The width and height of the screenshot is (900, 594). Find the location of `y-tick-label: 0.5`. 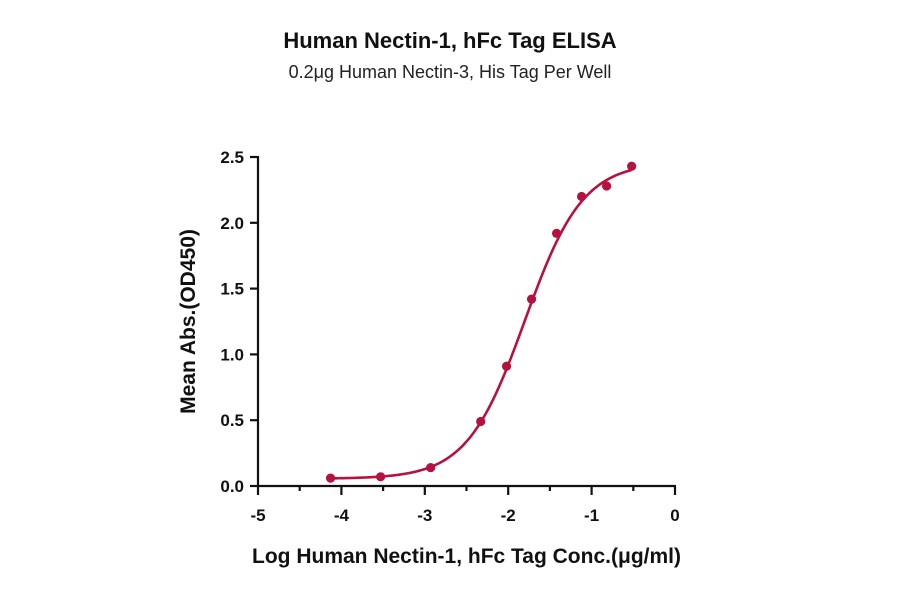

y-tick-label: 0.5 is located at coordinates (232, 420).